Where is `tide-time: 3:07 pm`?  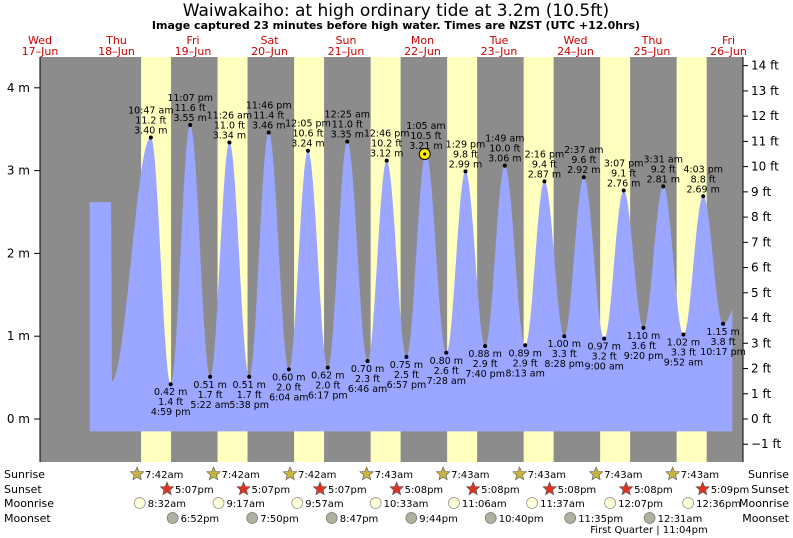
tide-time: 3:07 pm is located at coordinates (624, 163).